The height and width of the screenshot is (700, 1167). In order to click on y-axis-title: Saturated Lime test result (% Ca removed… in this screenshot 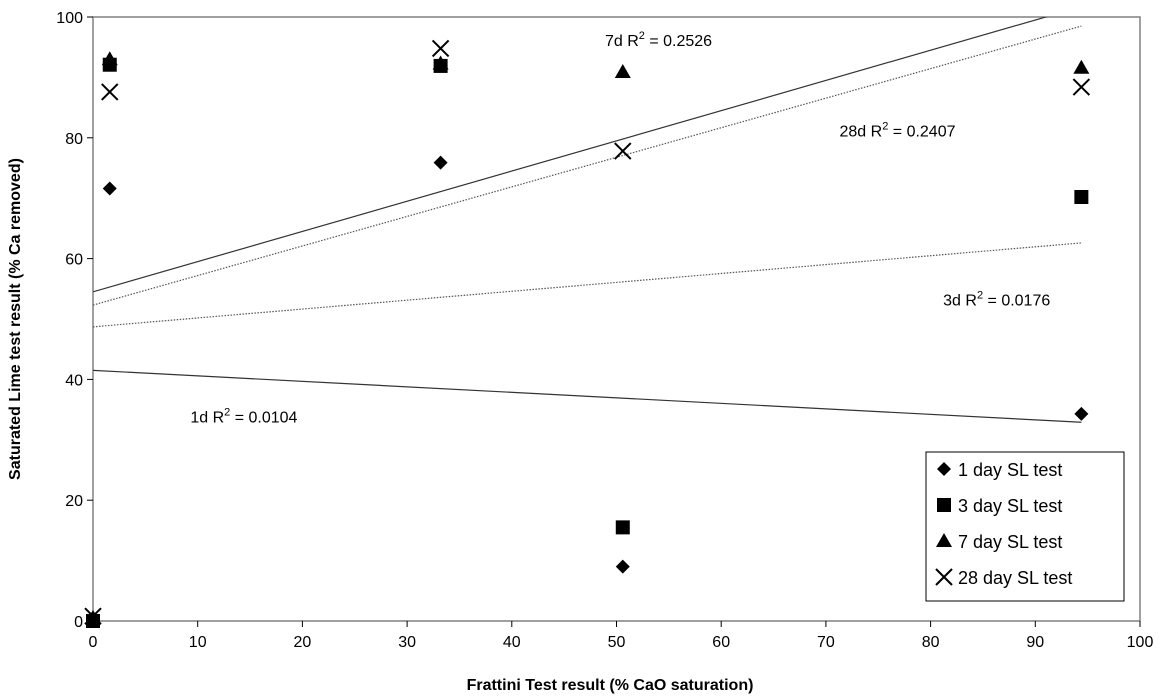, I will do `click(15, 319)`.